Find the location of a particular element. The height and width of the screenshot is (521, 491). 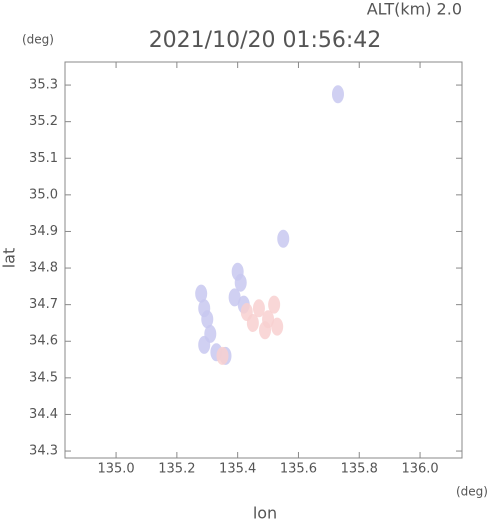

x-tick-label: 135.2 is located at coordinates (176, 469).